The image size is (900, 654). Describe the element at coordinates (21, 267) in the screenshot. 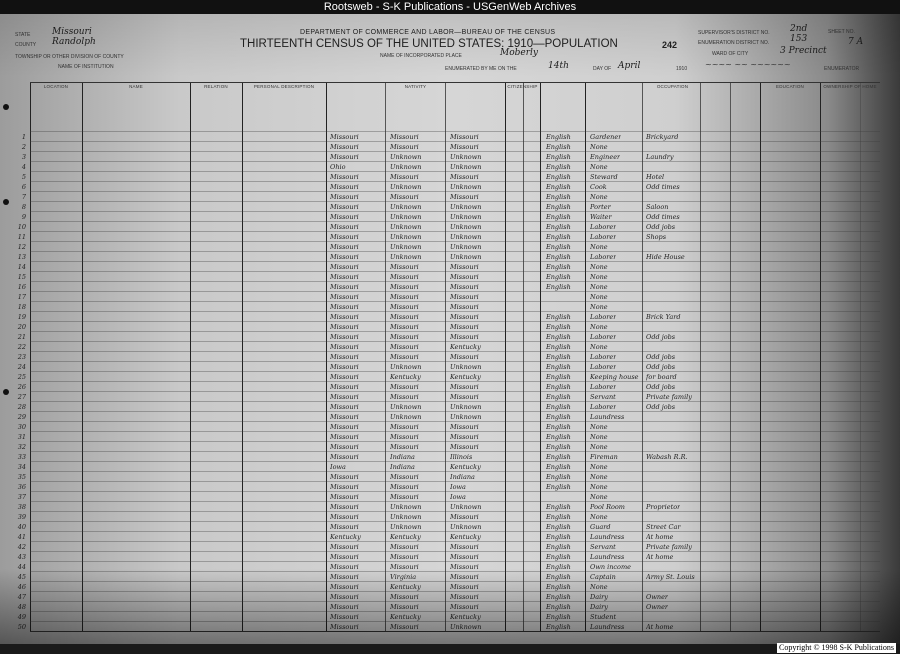

I see `line-number: 14` at that location.